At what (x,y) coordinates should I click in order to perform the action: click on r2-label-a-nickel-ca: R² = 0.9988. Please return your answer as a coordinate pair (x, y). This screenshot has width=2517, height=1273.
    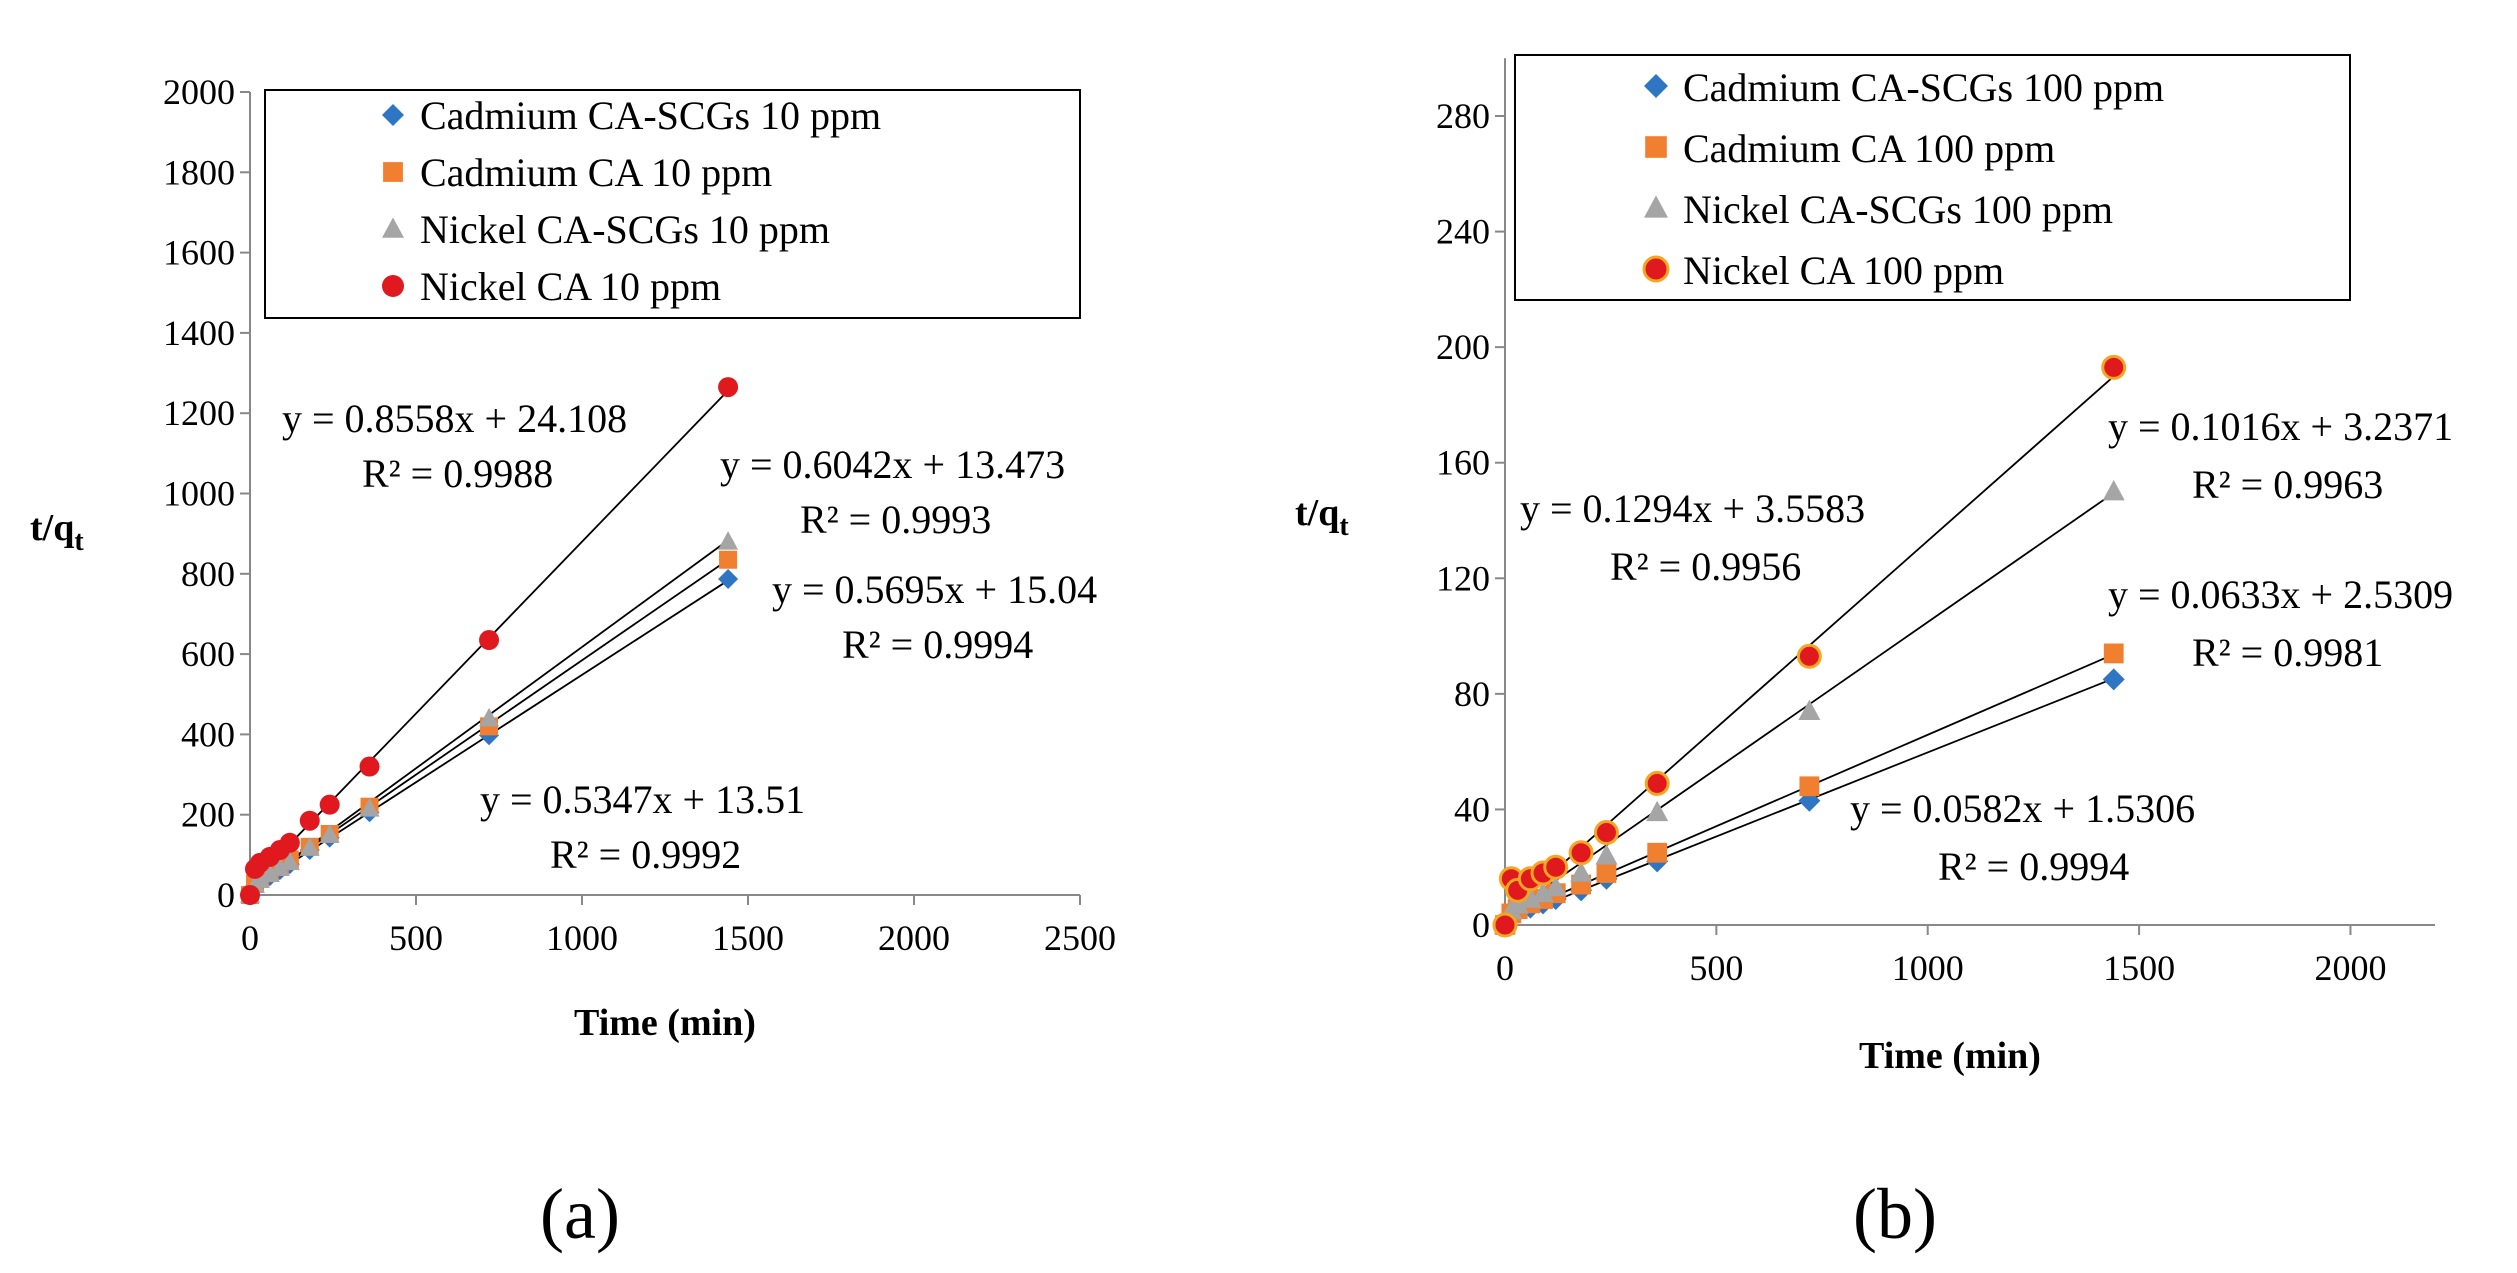
    Looking at the image, I should click on (457, 473).